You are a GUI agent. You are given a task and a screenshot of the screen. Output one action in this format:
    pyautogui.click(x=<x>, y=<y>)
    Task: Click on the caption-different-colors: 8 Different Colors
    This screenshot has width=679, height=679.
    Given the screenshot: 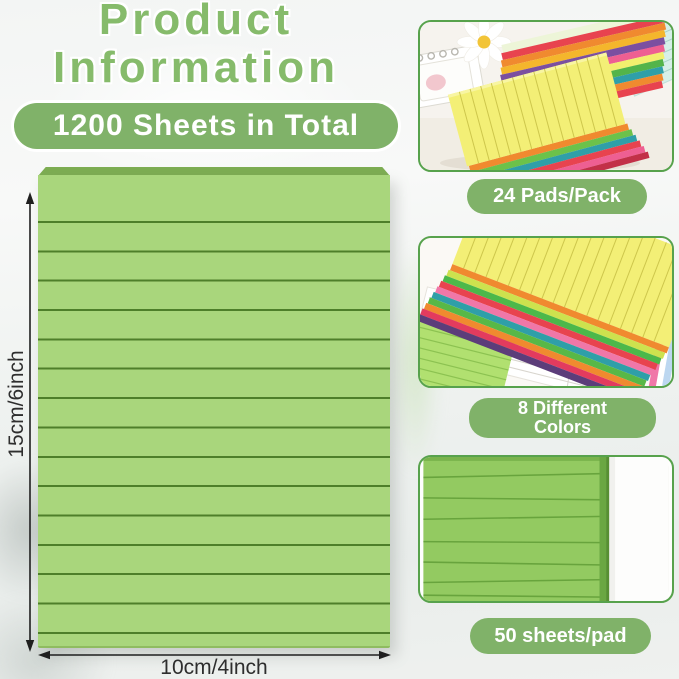 What is the action you would take?
    pyautogui.click(x=562, y=418)
    